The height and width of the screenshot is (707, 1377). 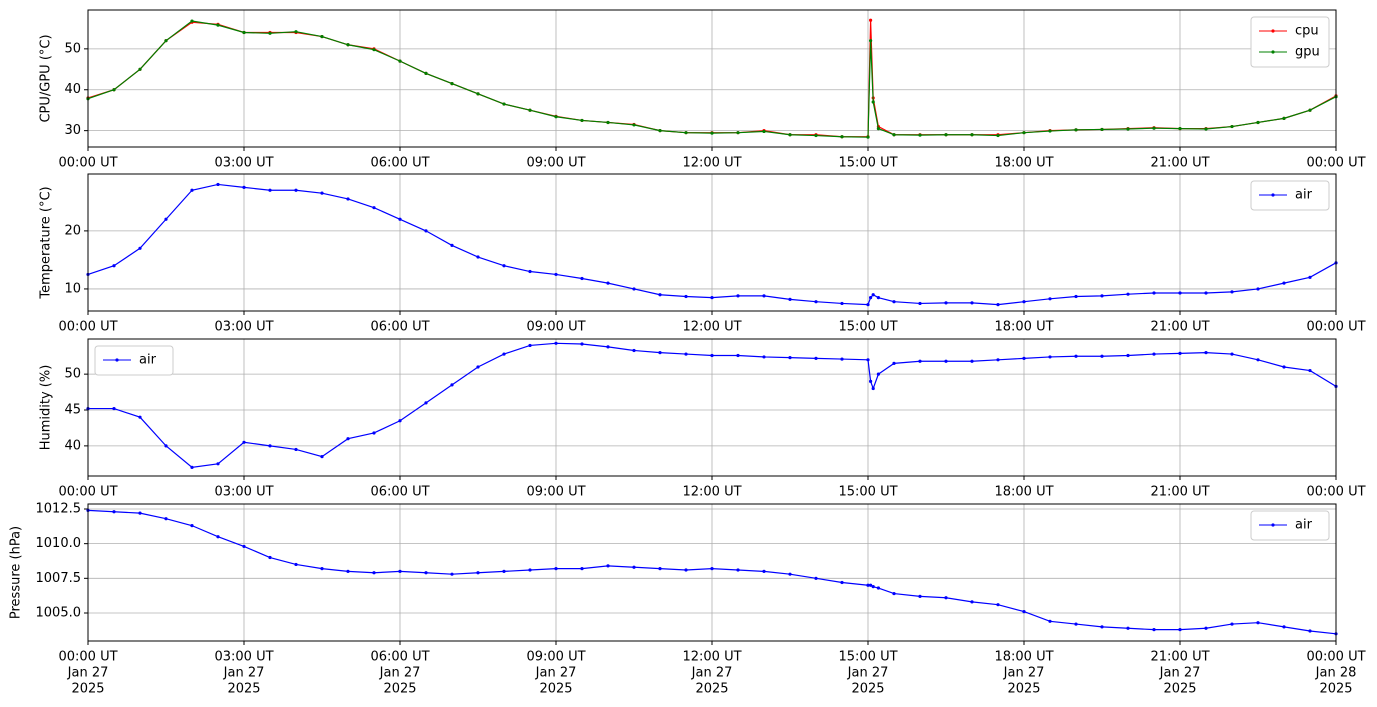 What do you see at coordinates (72, 89) in the screenshot?
I see `y-tick-label: 40` at bounding box center [72, 89].